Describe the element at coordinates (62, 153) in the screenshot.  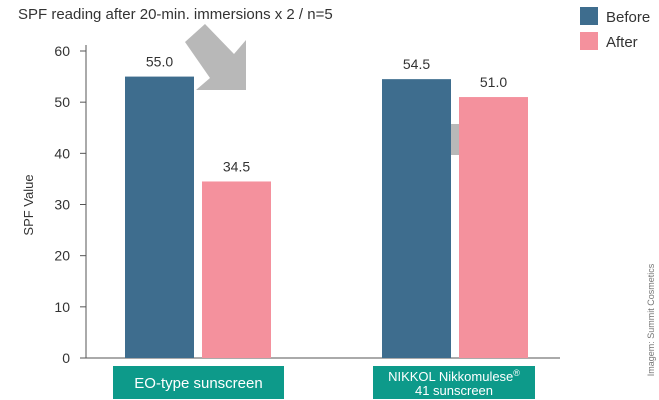
I see `y-tick-label: 40` at that location.